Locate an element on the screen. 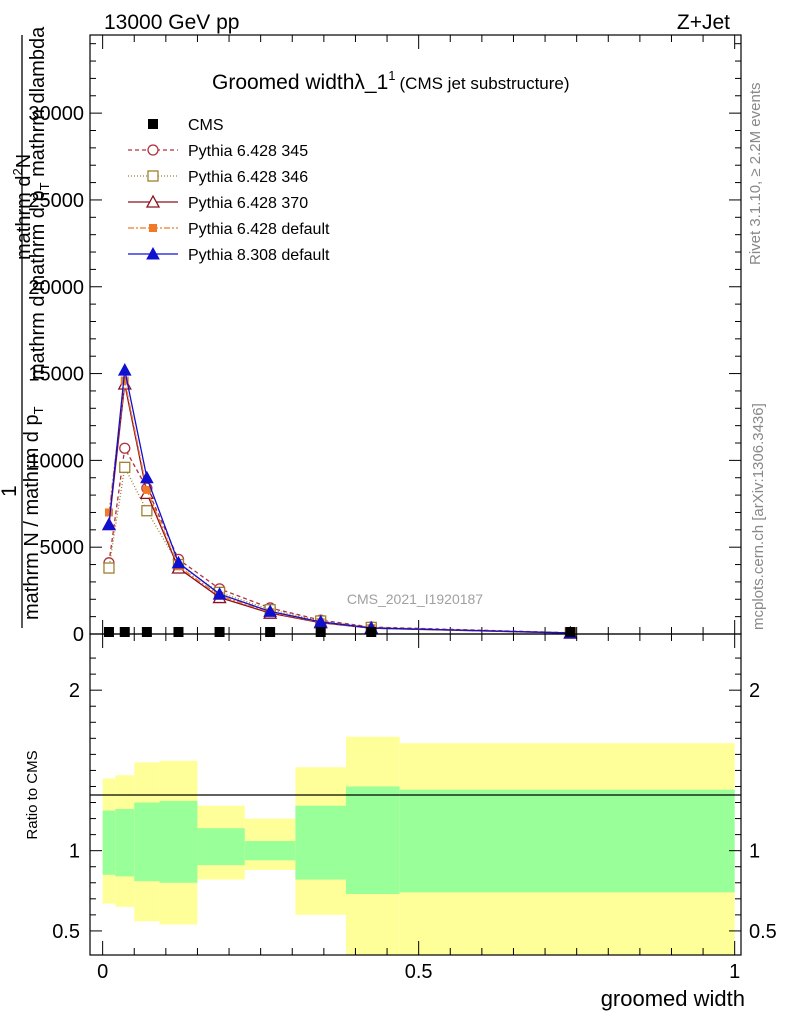  x-tick-label: 1 is located at coordinates (734, 972).